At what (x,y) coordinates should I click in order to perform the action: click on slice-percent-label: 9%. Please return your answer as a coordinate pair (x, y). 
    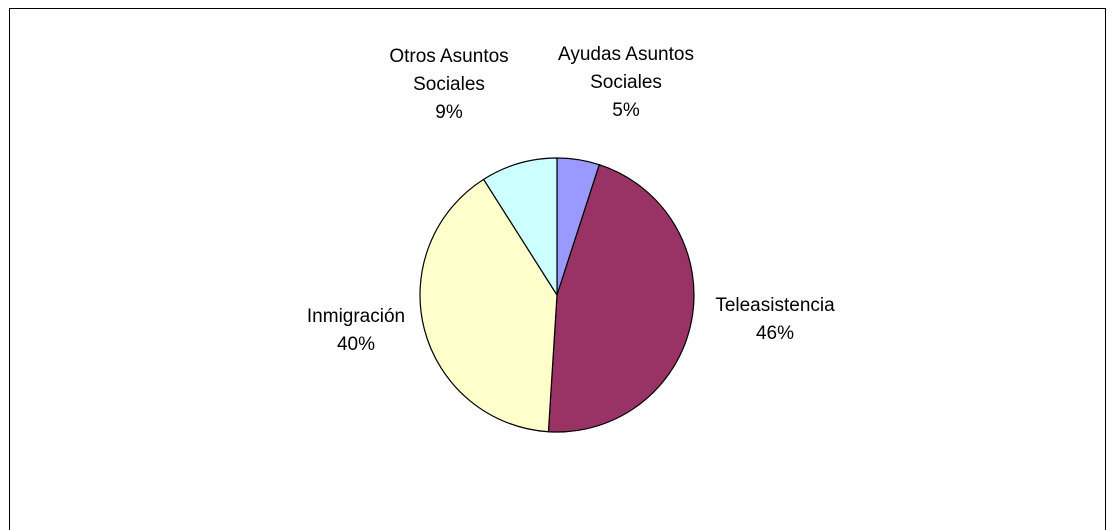
    Looking at the image, I should click on (449, 112).